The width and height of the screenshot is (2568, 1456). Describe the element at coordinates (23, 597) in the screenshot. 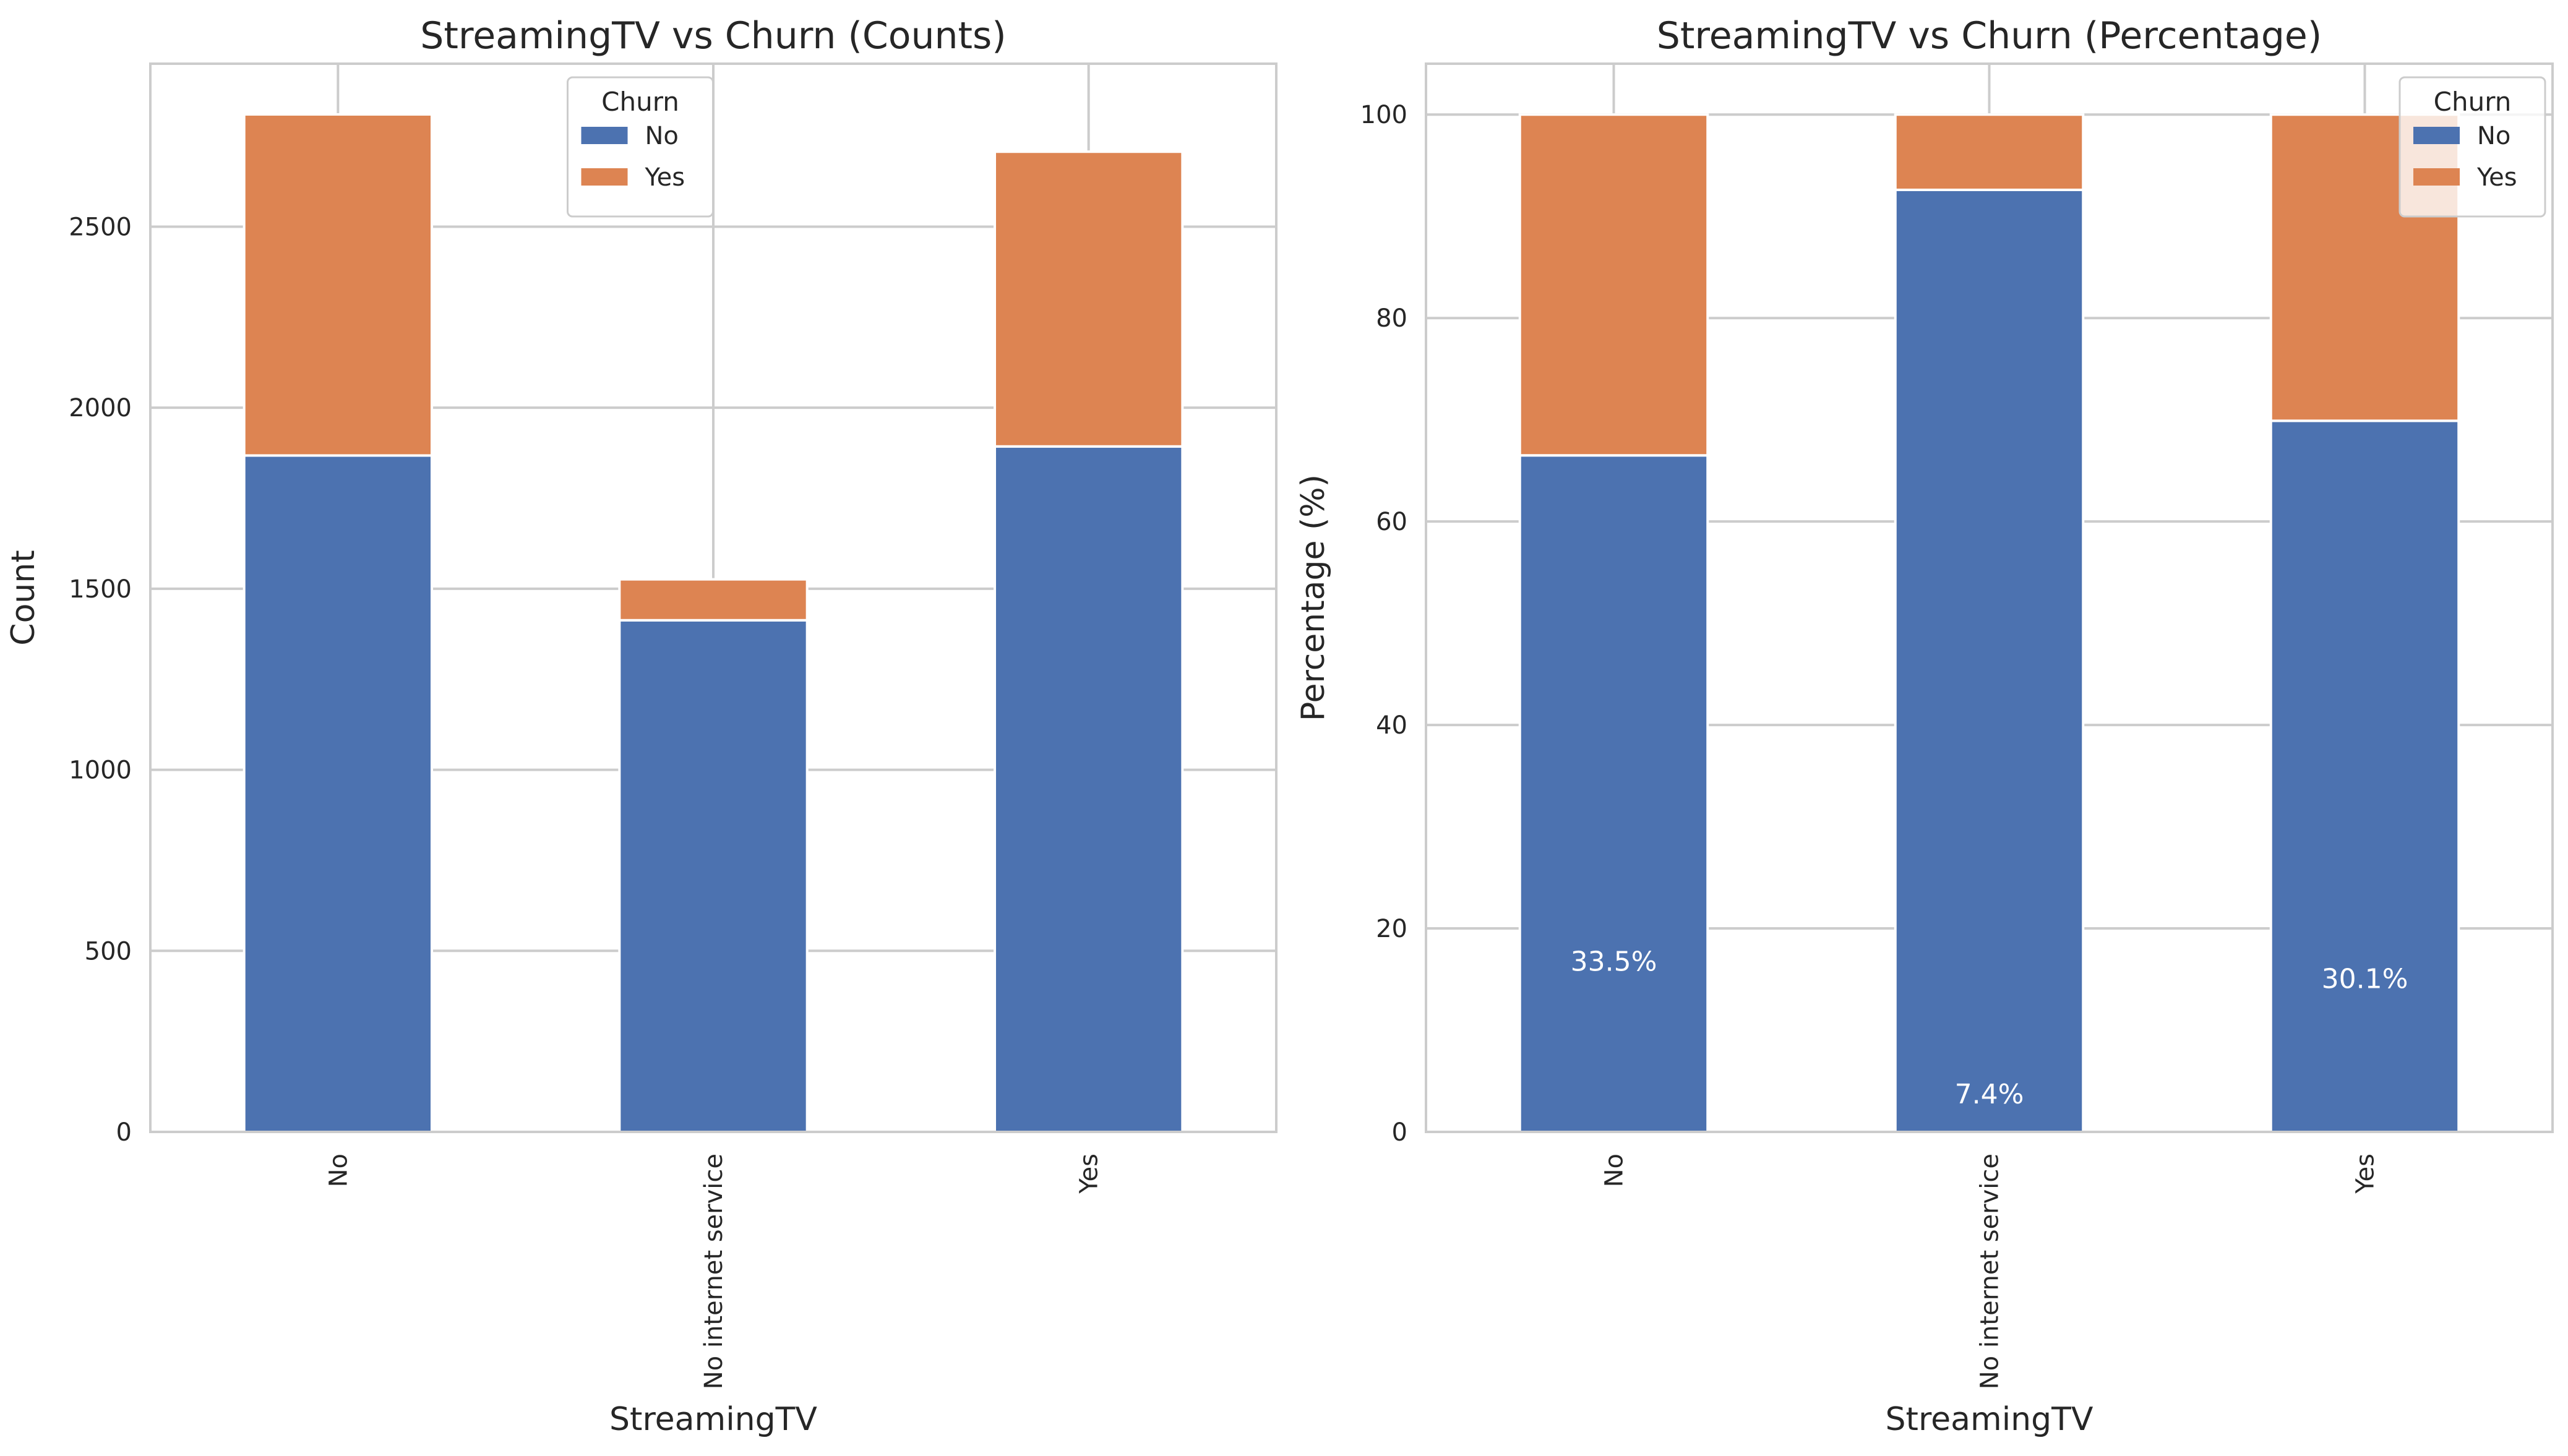

I see `counts-y-axis-label: Count` at that location.